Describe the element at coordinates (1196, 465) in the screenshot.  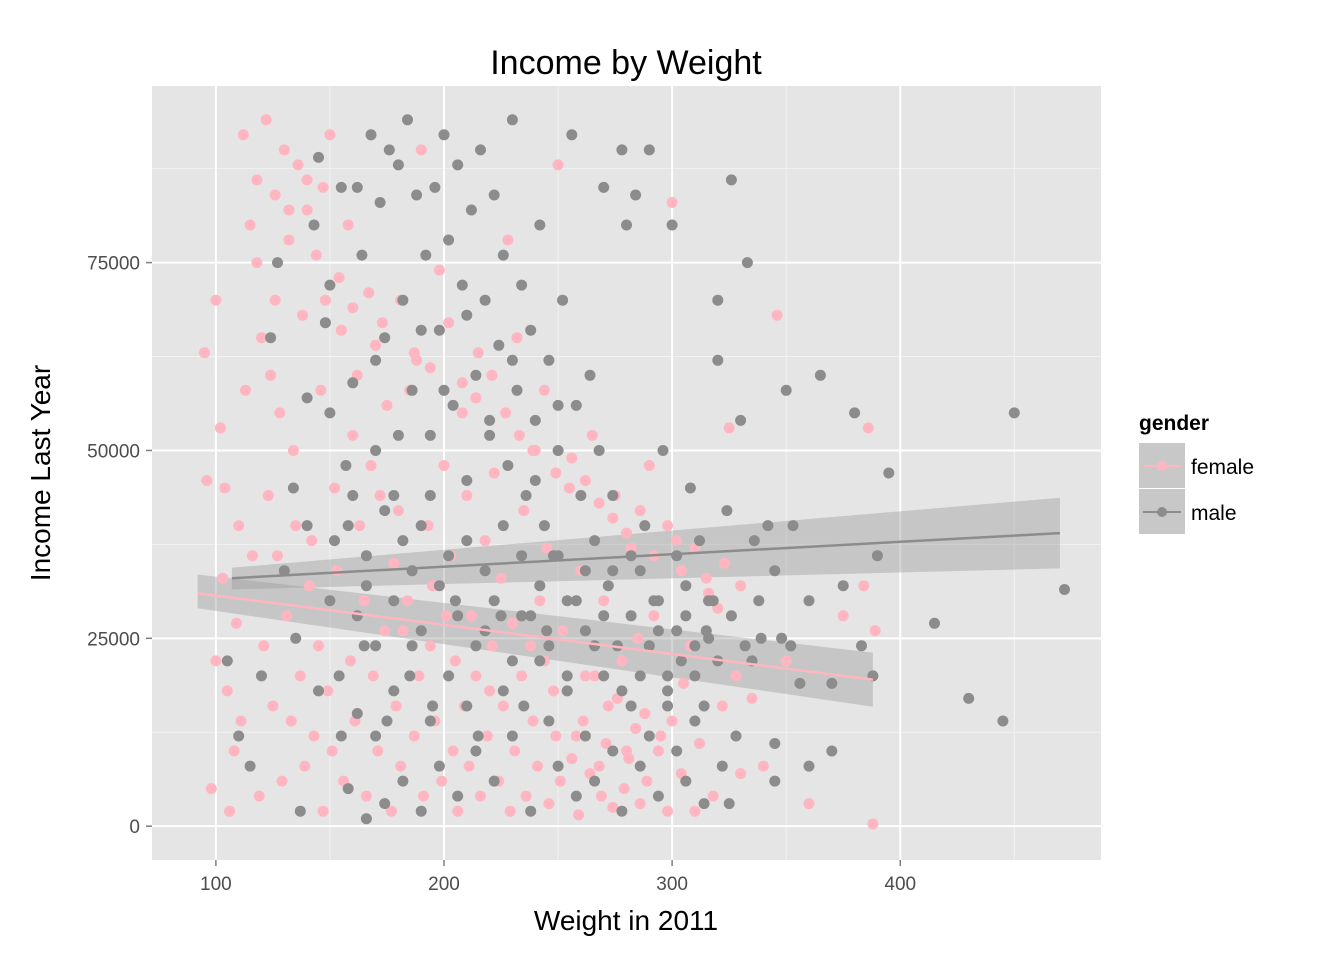
I see `legend-entry-female: female` at that location.